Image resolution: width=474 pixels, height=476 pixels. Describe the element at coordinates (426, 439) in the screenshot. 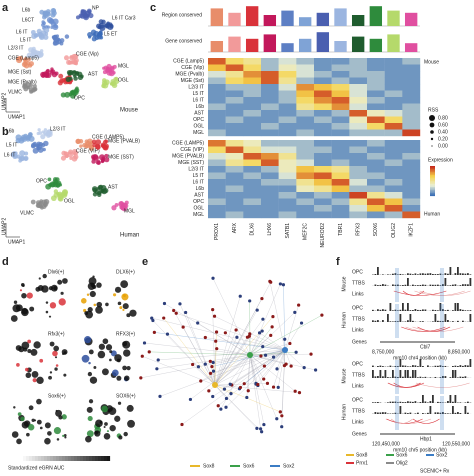

I see `gene-name: Hbp1` at that location.